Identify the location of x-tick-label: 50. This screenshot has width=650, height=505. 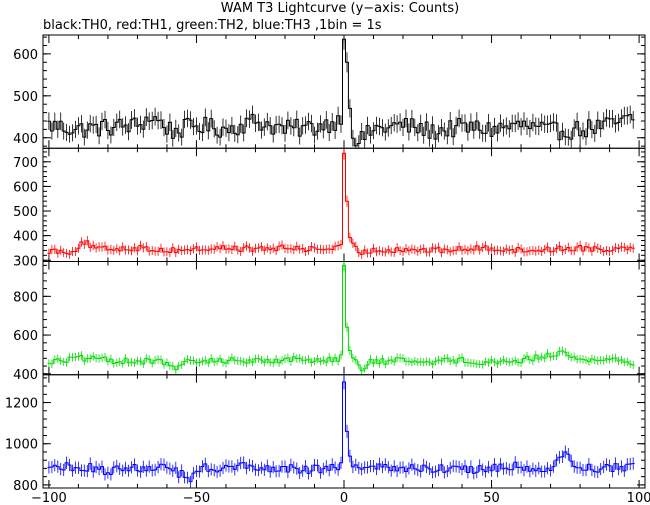
(491, 498).